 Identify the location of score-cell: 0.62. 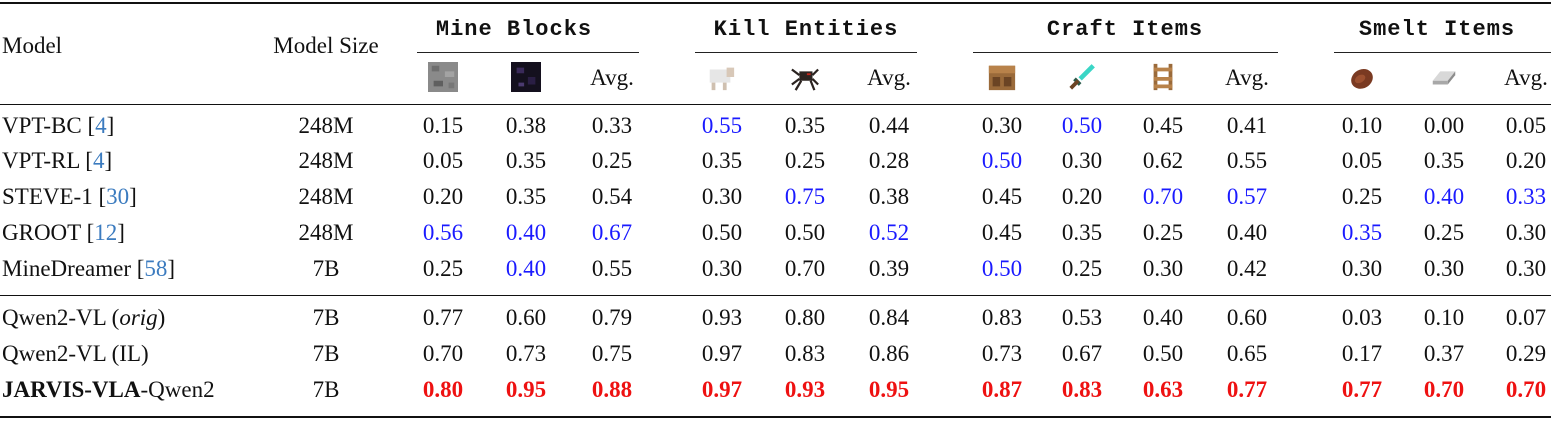
(1163, 160).